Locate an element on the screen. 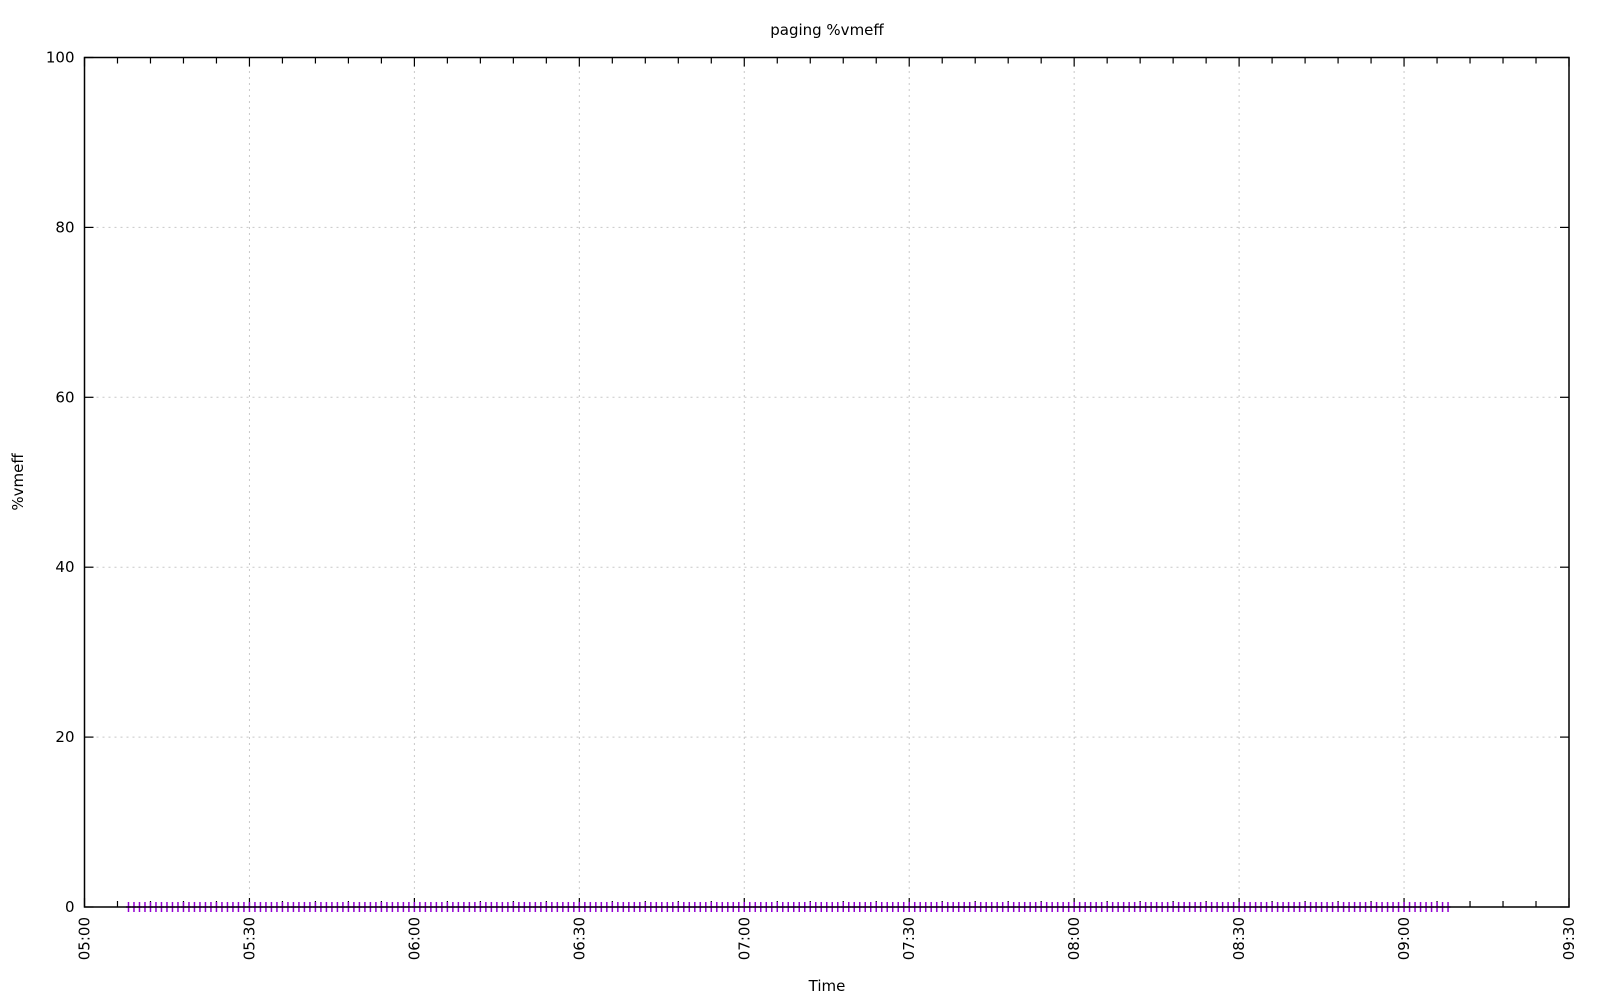 This screenshot has width=1600, height=1004. x-tick-label: 09:00 is located at coordinates (1404, 938).